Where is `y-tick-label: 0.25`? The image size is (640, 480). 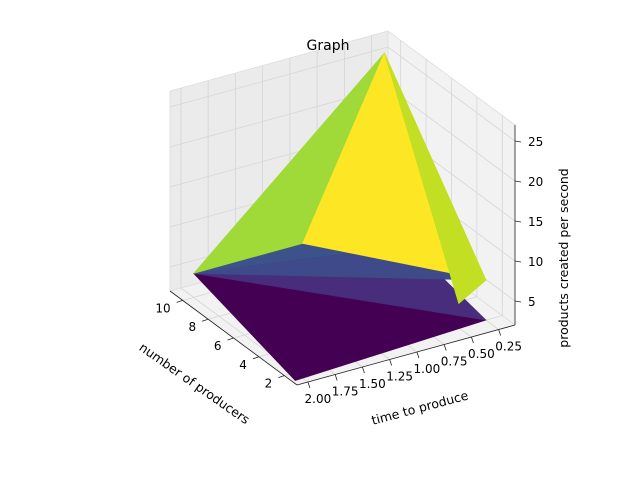
y-tick-label: 0.25 is located at coordinates (508, 347).